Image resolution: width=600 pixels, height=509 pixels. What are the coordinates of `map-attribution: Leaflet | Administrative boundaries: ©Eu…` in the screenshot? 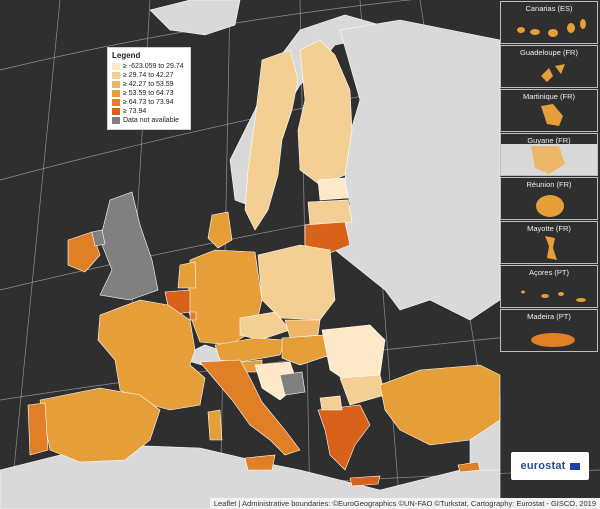 It's located at (404, 503).